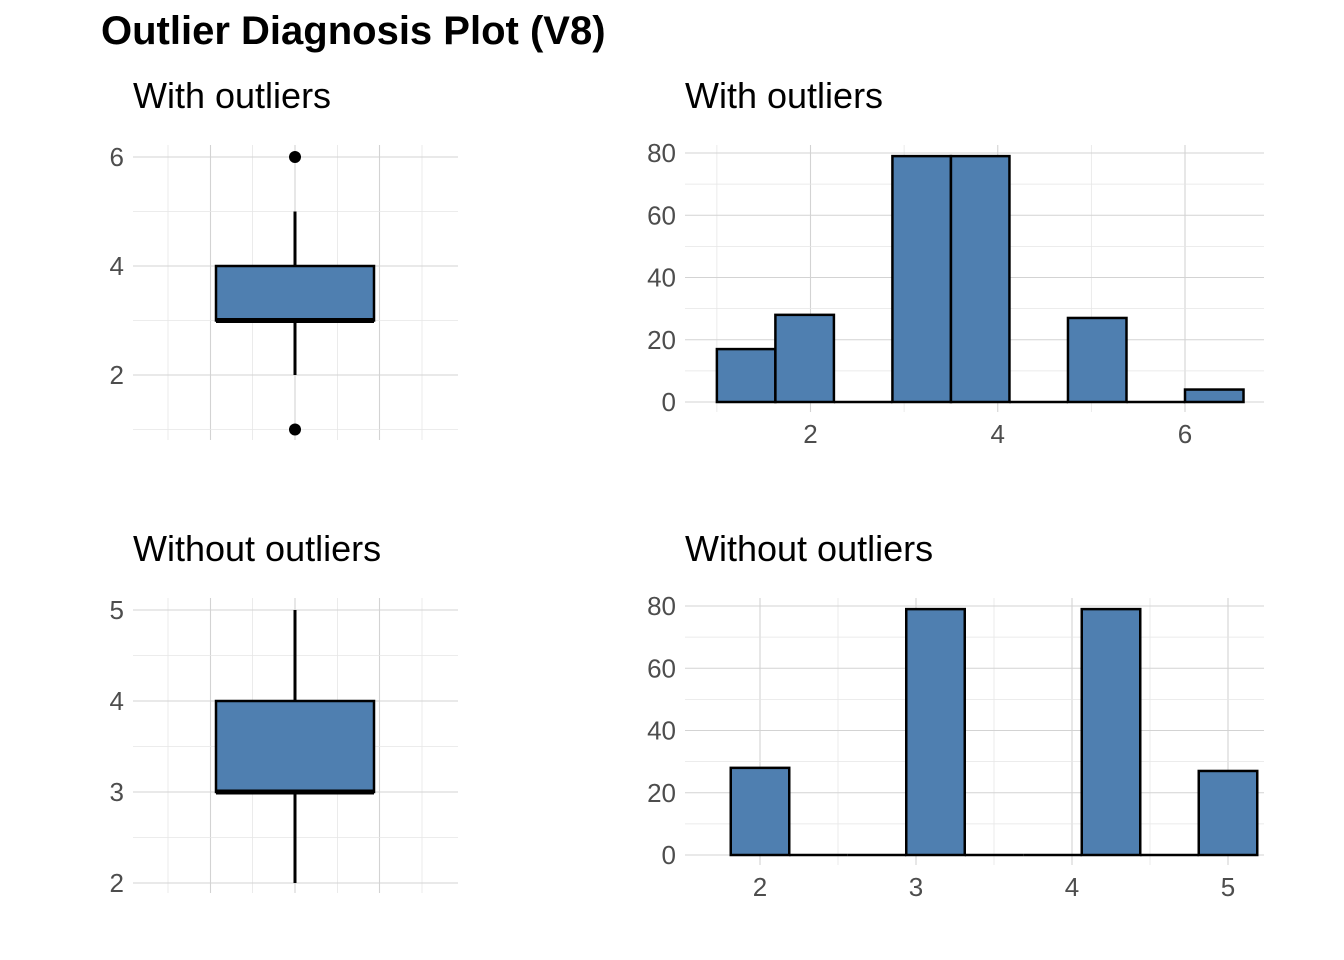  What do you see at coordinates (1185, 434) in the screenshot?
I see `x-tick-label: 6` at bounding box center [1185, 434].